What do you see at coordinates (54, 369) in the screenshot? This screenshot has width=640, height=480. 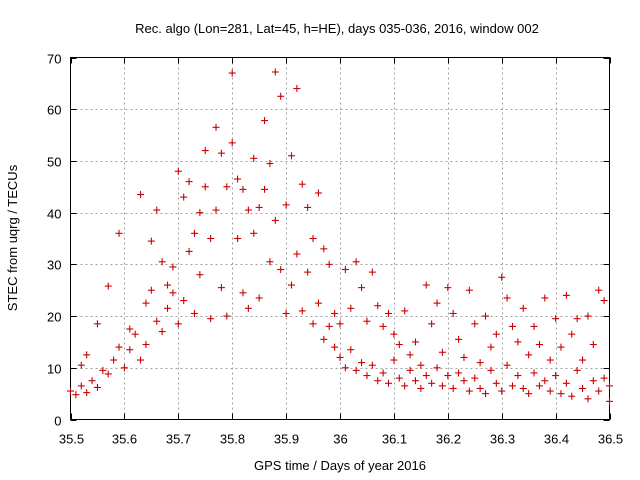 I see `y-tick-label: 10` at bounding box center [54, 369].